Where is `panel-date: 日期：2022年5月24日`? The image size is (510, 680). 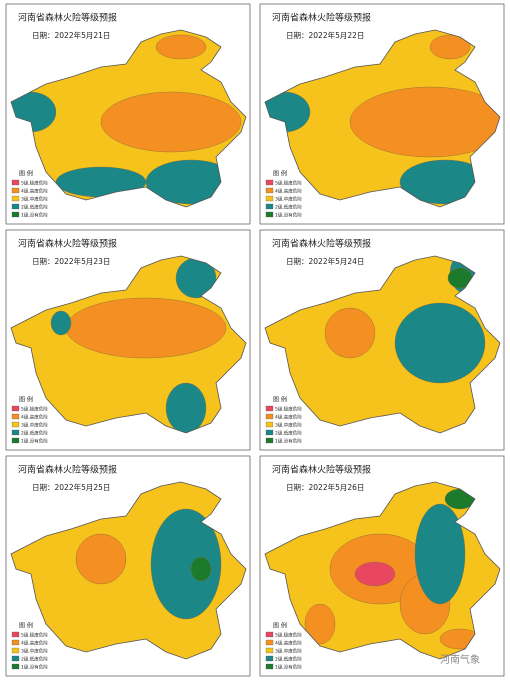
panel-date: 日期：2022年5月24日 is located at coordinates (325, 261).